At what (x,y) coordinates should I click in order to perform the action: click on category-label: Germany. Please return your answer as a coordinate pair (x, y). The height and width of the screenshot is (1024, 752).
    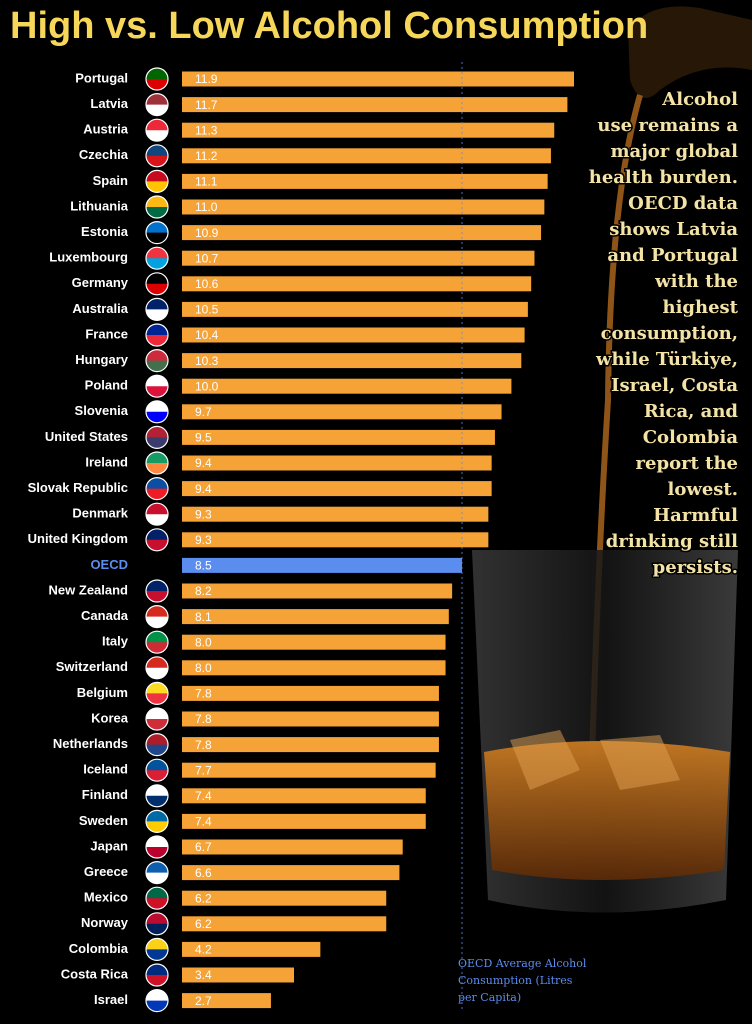
    Looking at the image, I should click on (100, 282).